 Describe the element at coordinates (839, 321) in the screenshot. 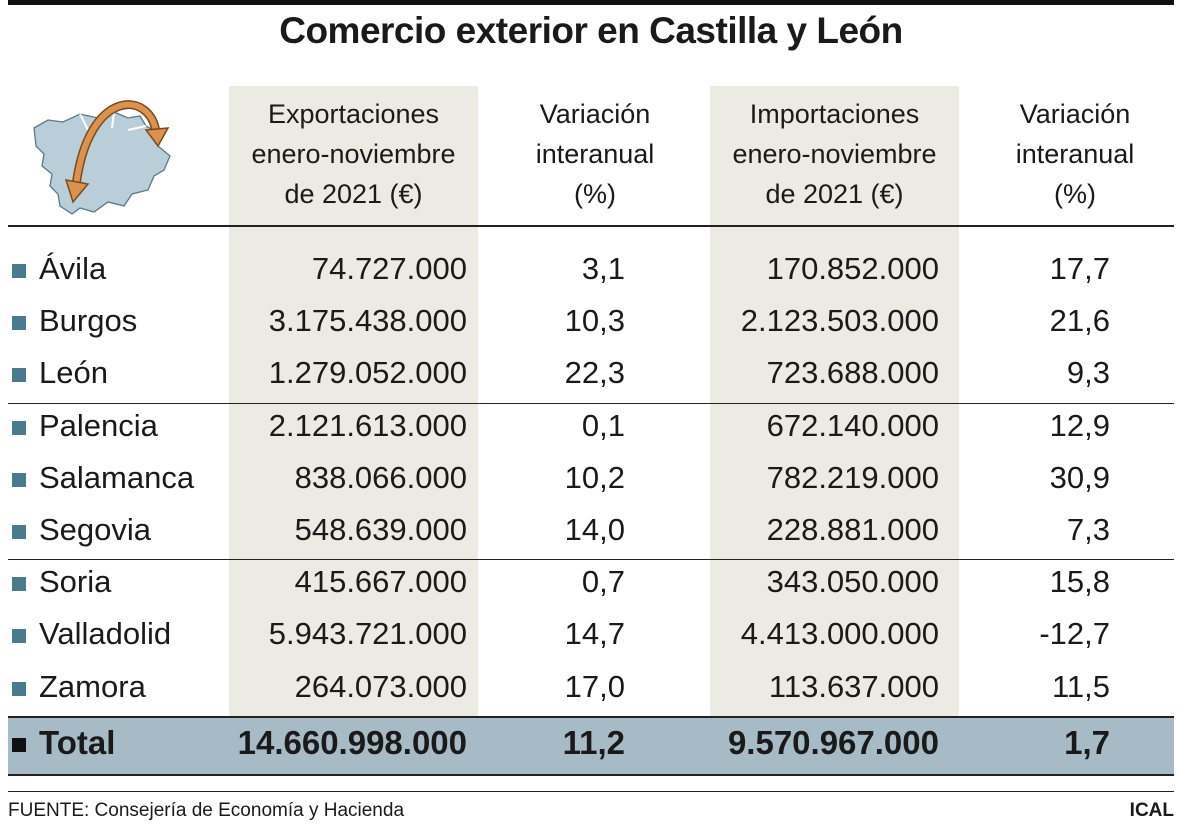

I see `imports-value: 2.123.503.000` at that location.